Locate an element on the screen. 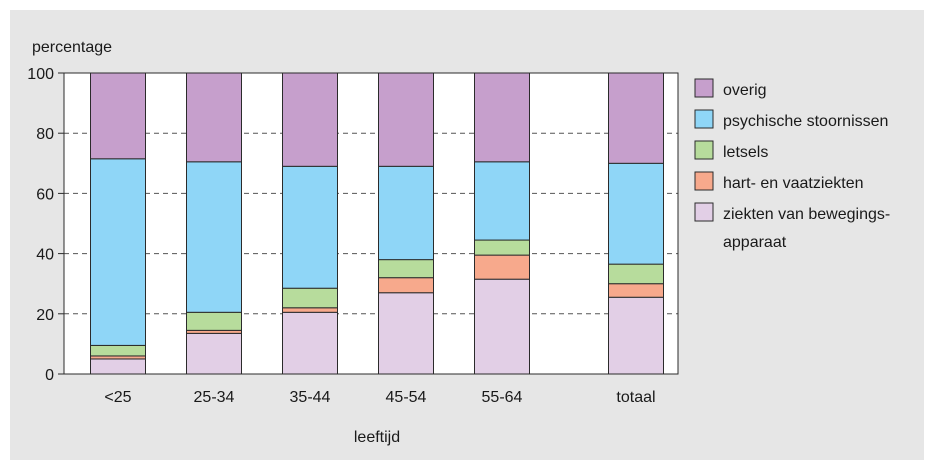 This screenshot has width=934, height=470. legend-label: letsels is located at coordinates (745, 152).